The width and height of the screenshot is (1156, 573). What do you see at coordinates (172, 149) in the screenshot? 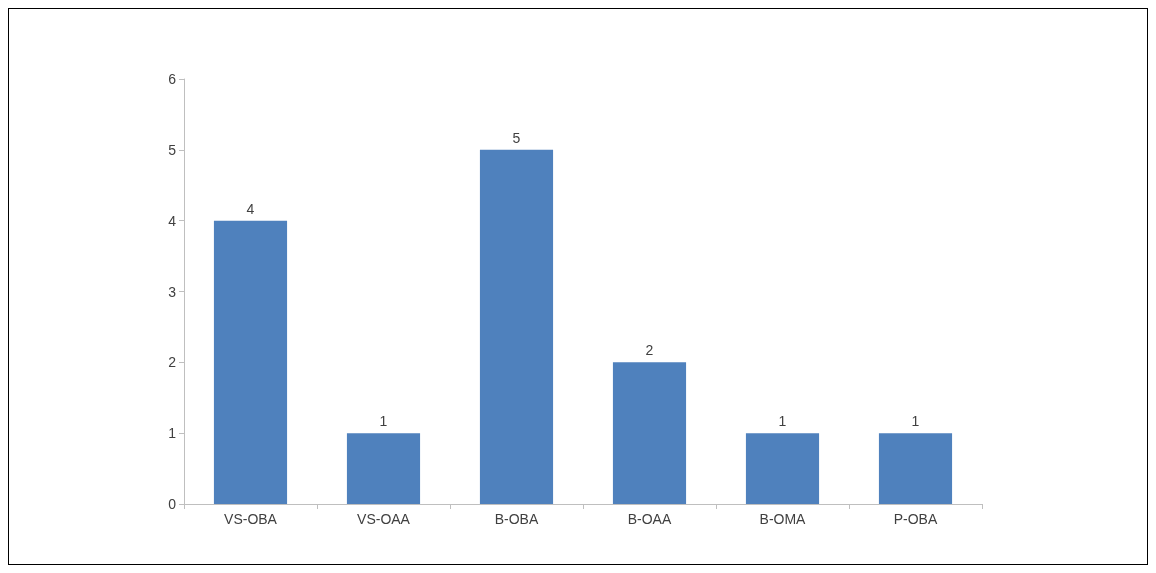
I see `y-tick-label: 5` at bounding box center [172, 149].